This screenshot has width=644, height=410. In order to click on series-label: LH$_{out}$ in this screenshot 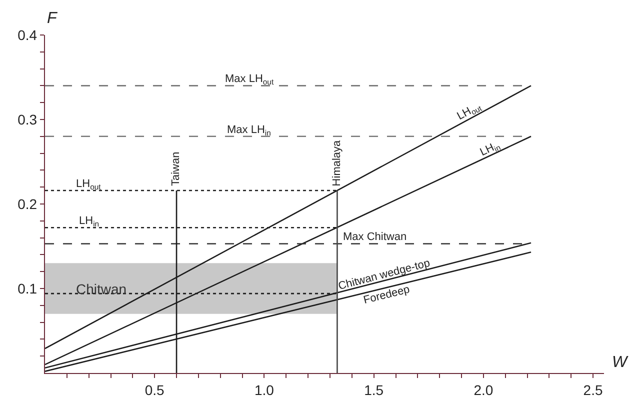, I will do `click(89, 185)`.